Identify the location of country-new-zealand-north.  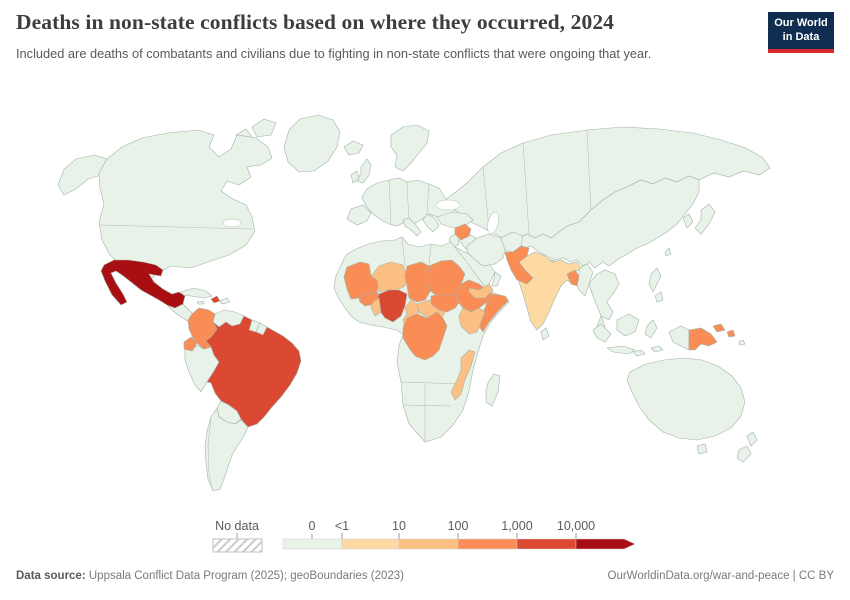
(752, 439).